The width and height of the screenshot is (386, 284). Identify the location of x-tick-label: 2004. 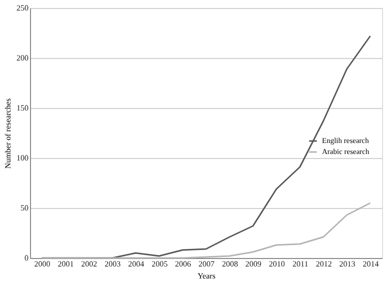
(136, 264).